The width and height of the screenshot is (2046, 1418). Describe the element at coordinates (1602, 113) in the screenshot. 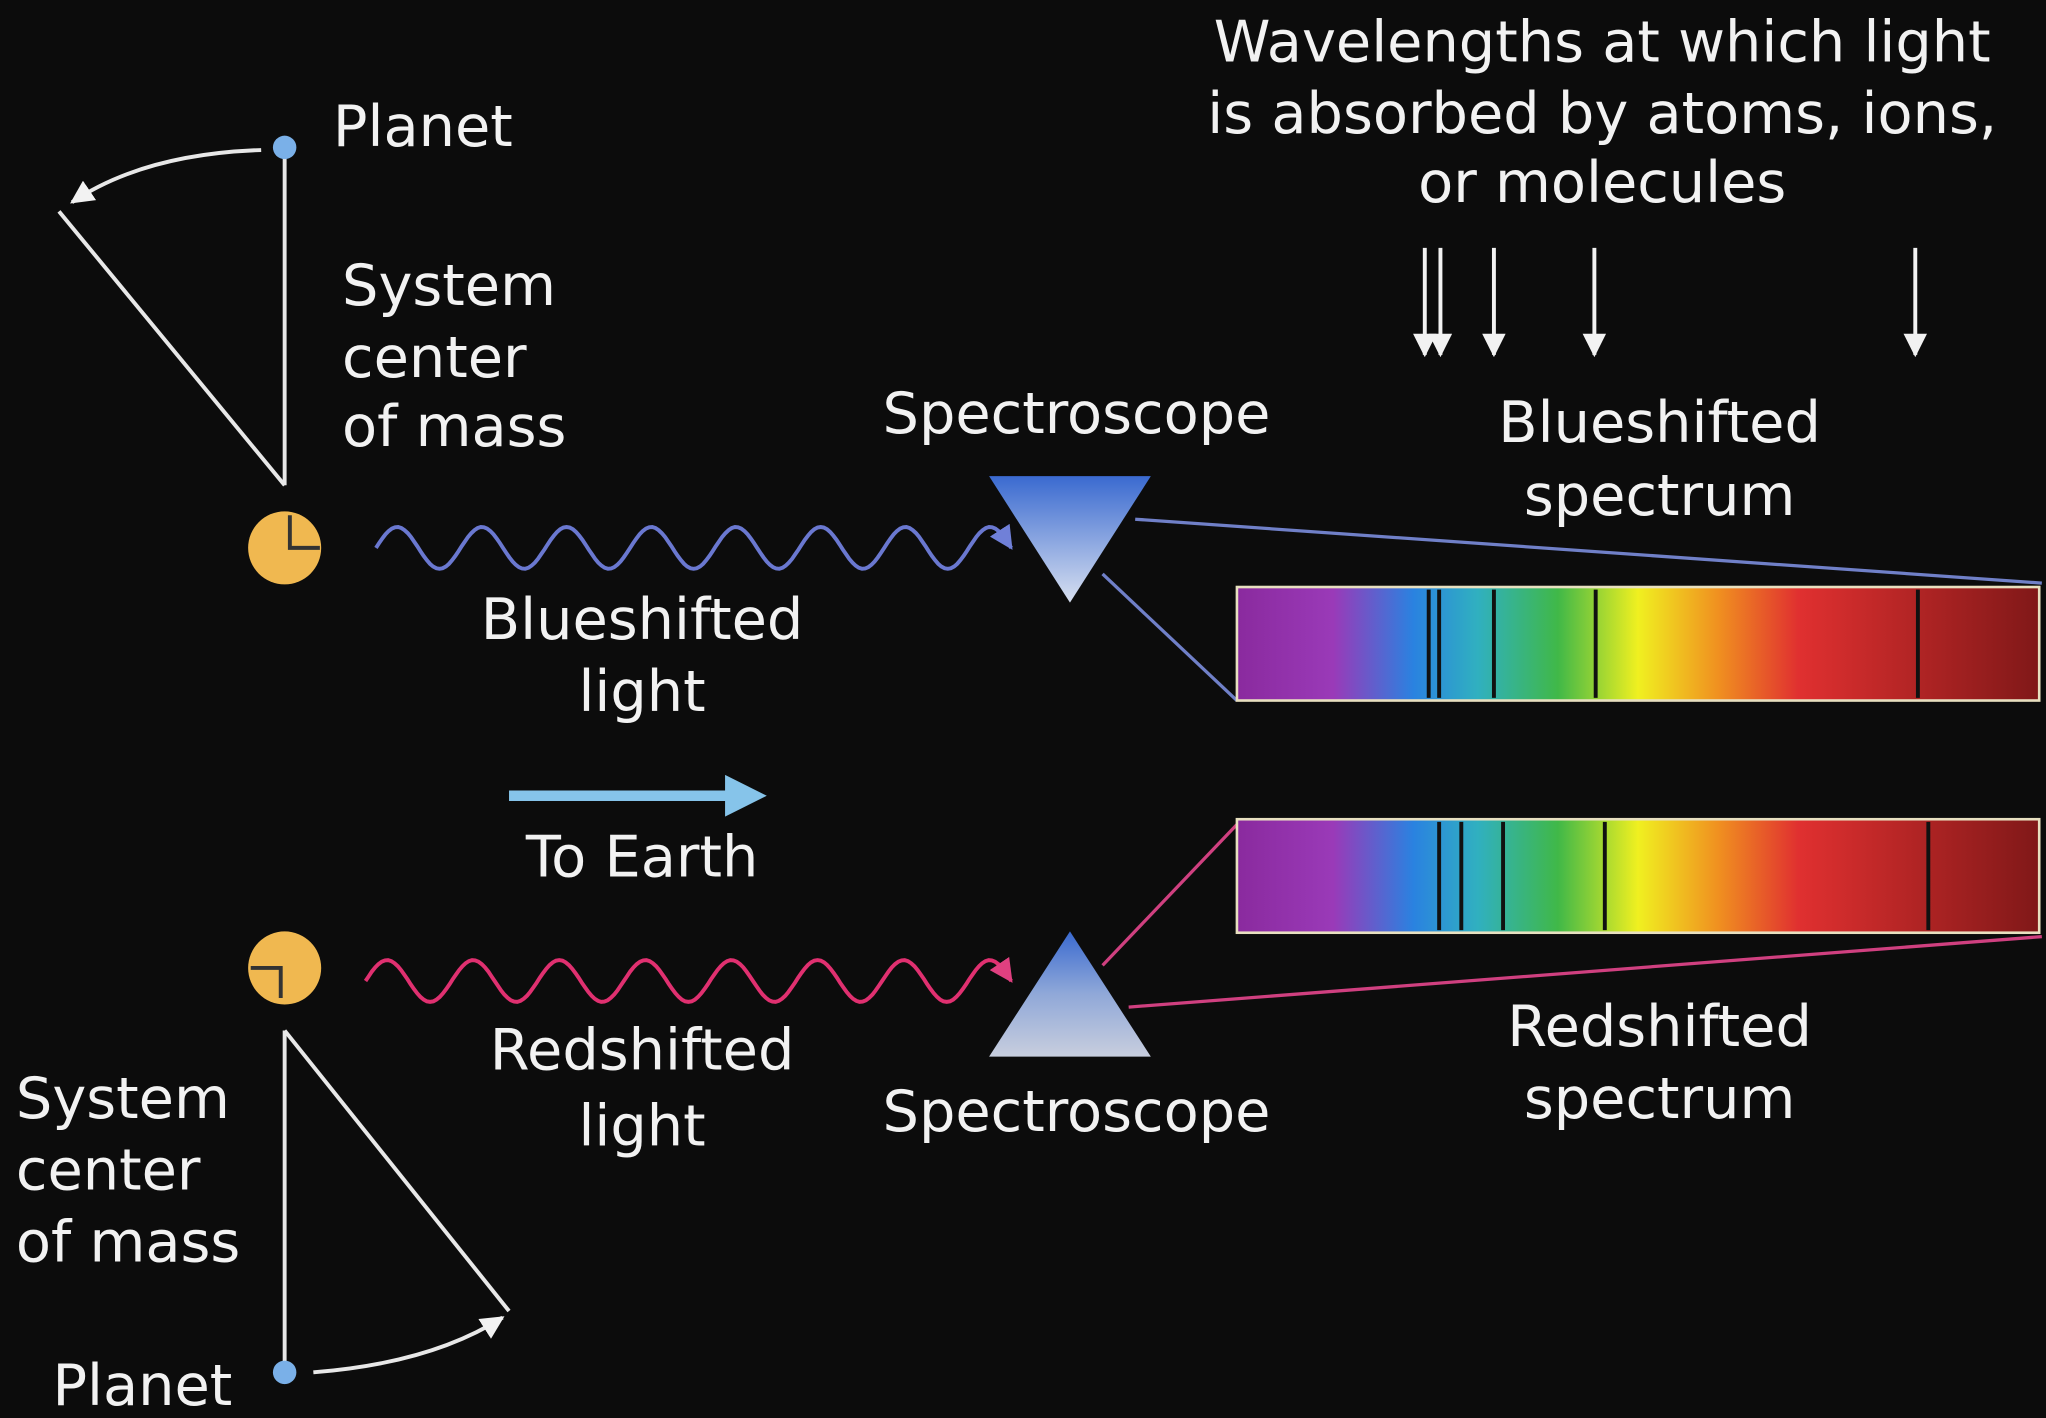

I see `note-line: is absorbed by atoms, ions,` at that location.